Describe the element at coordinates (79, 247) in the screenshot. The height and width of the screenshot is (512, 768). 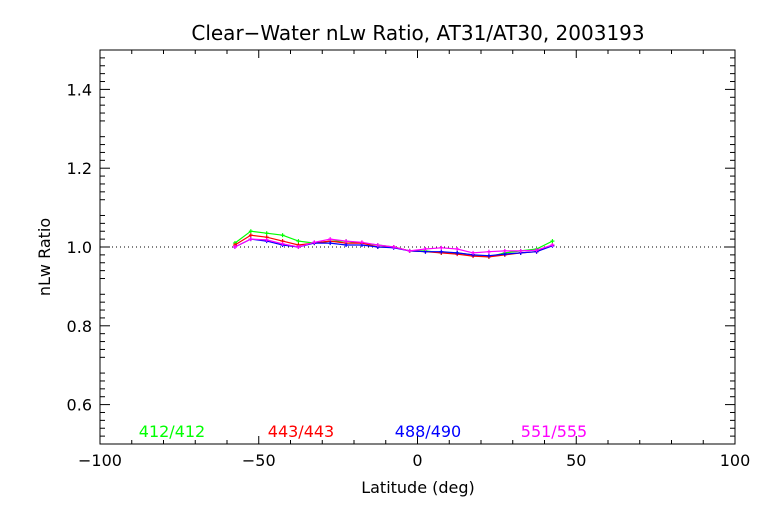
I see `y-tick-label: 1.0` at that location.